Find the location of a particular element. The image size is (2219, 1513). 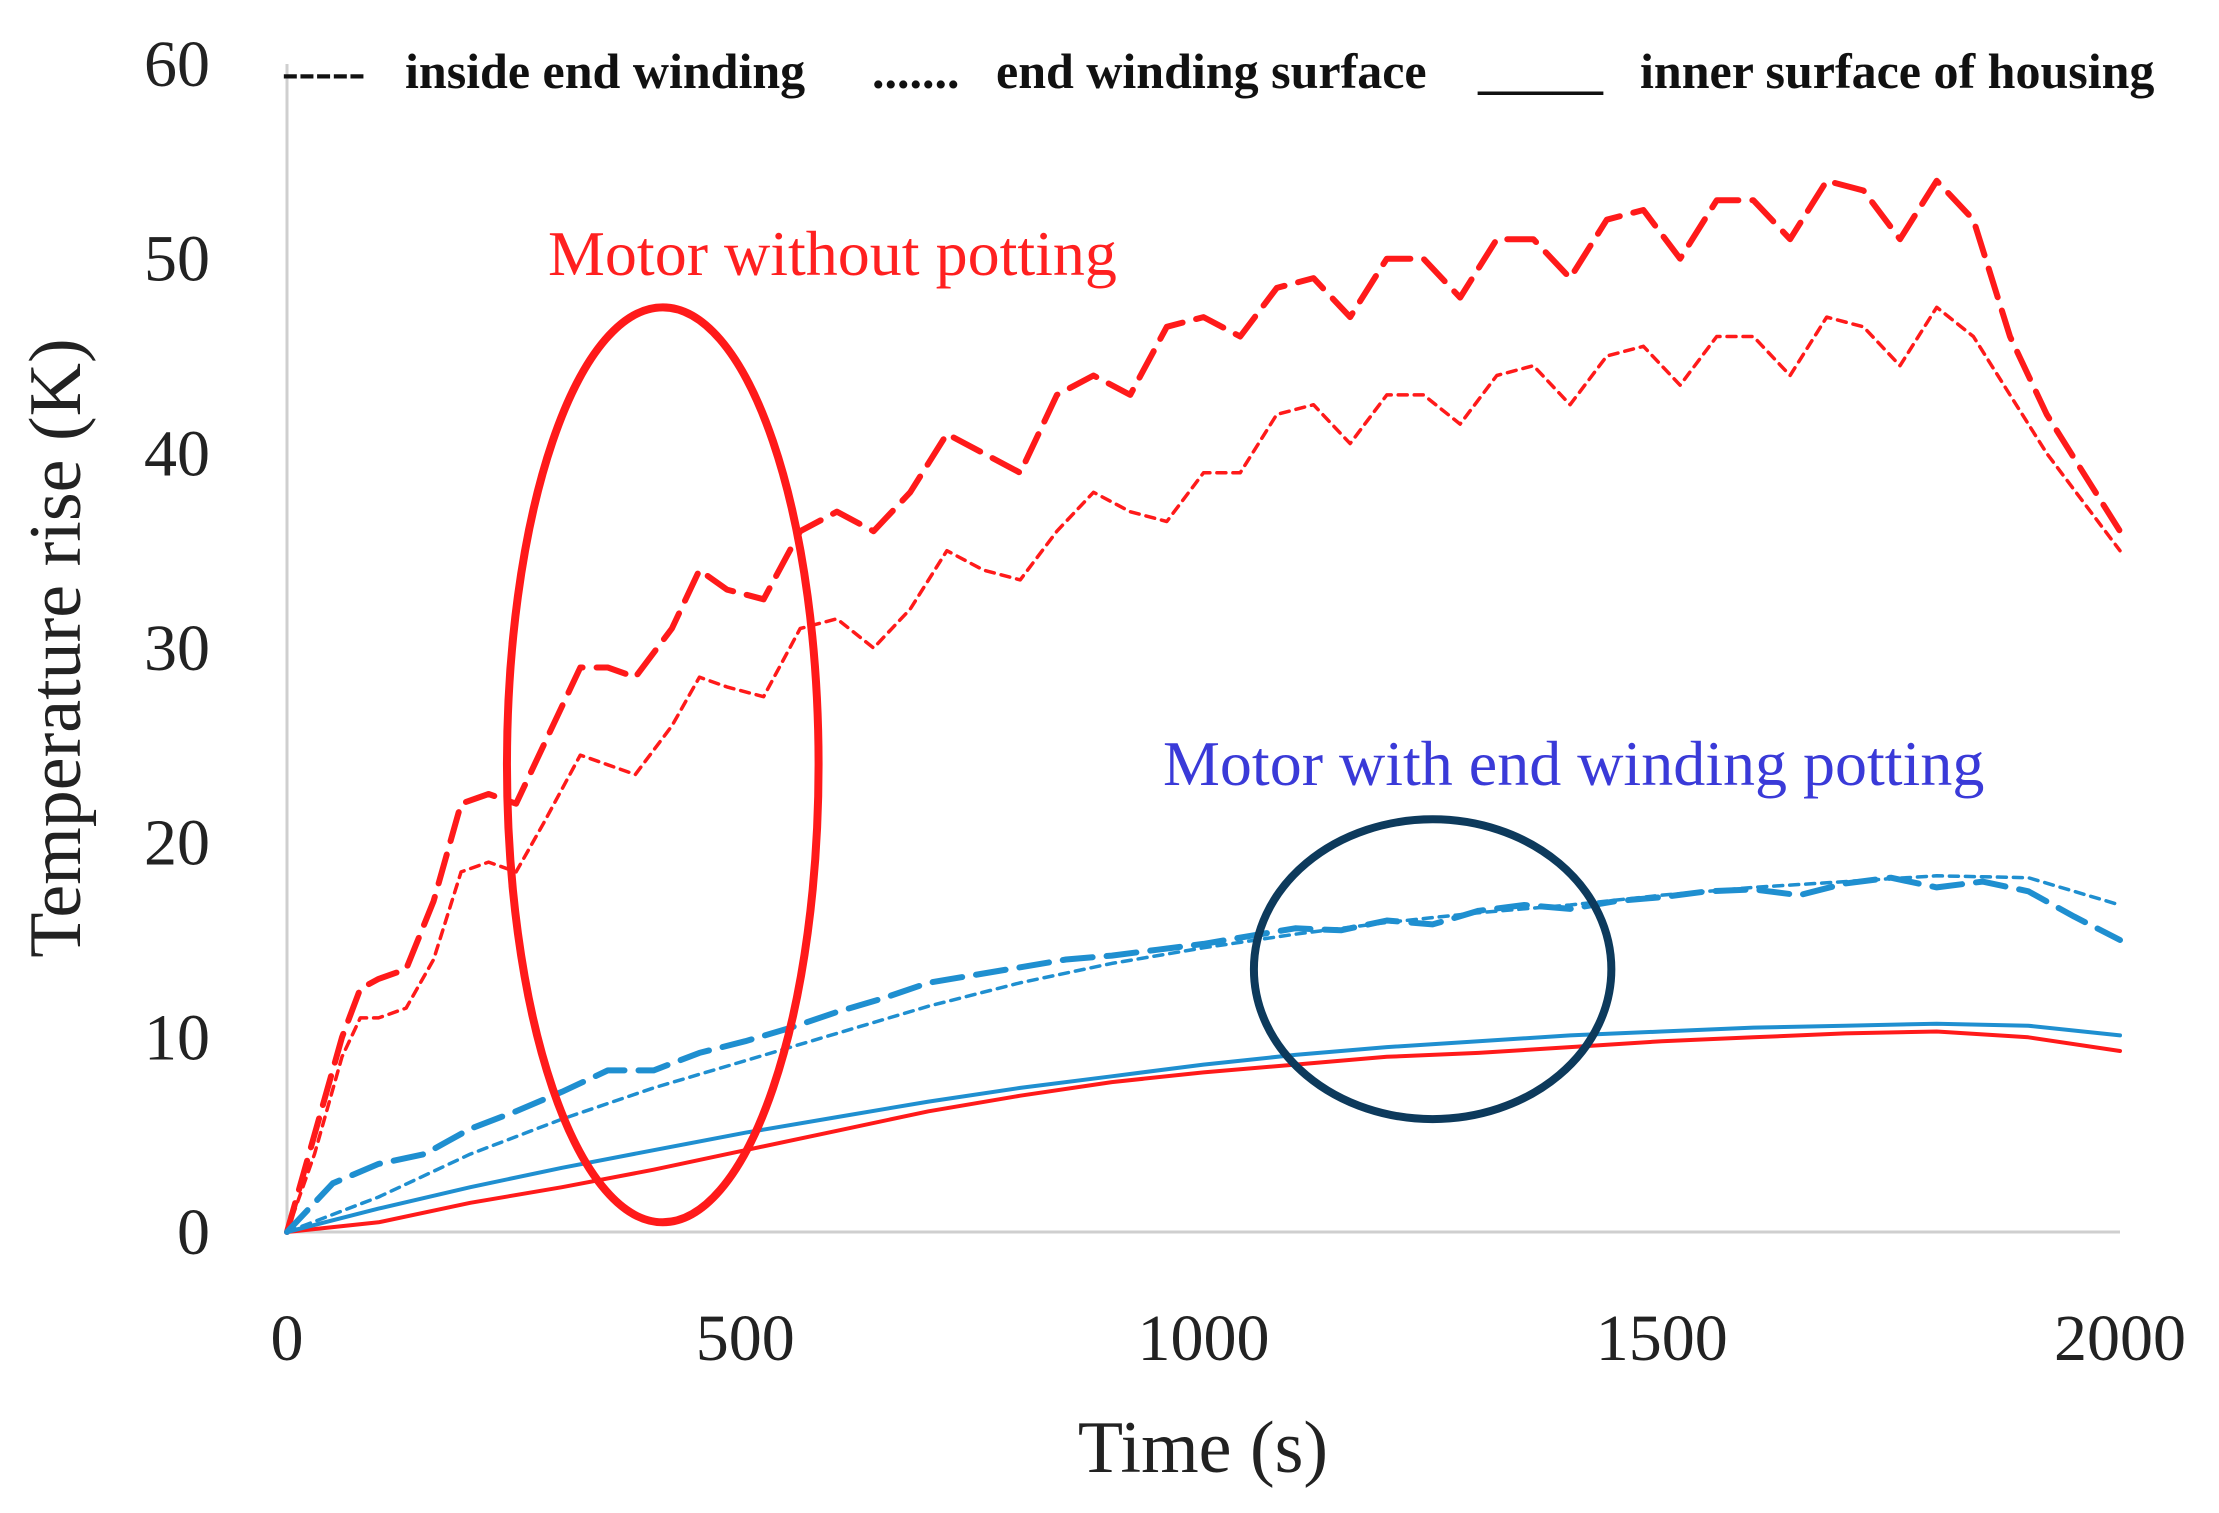

y-tick-label: 0 is located at coordinates (193, 1232).